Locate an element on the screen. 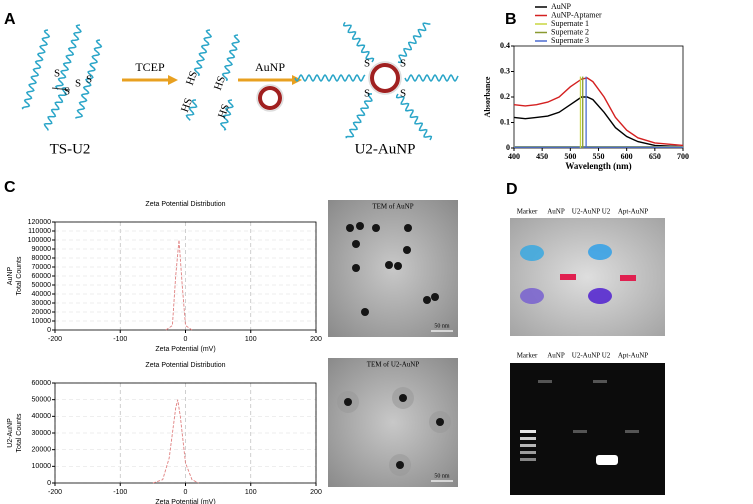 This screenshot has width=753, height=504. aunp-halo is located at coordinates (270, 98).